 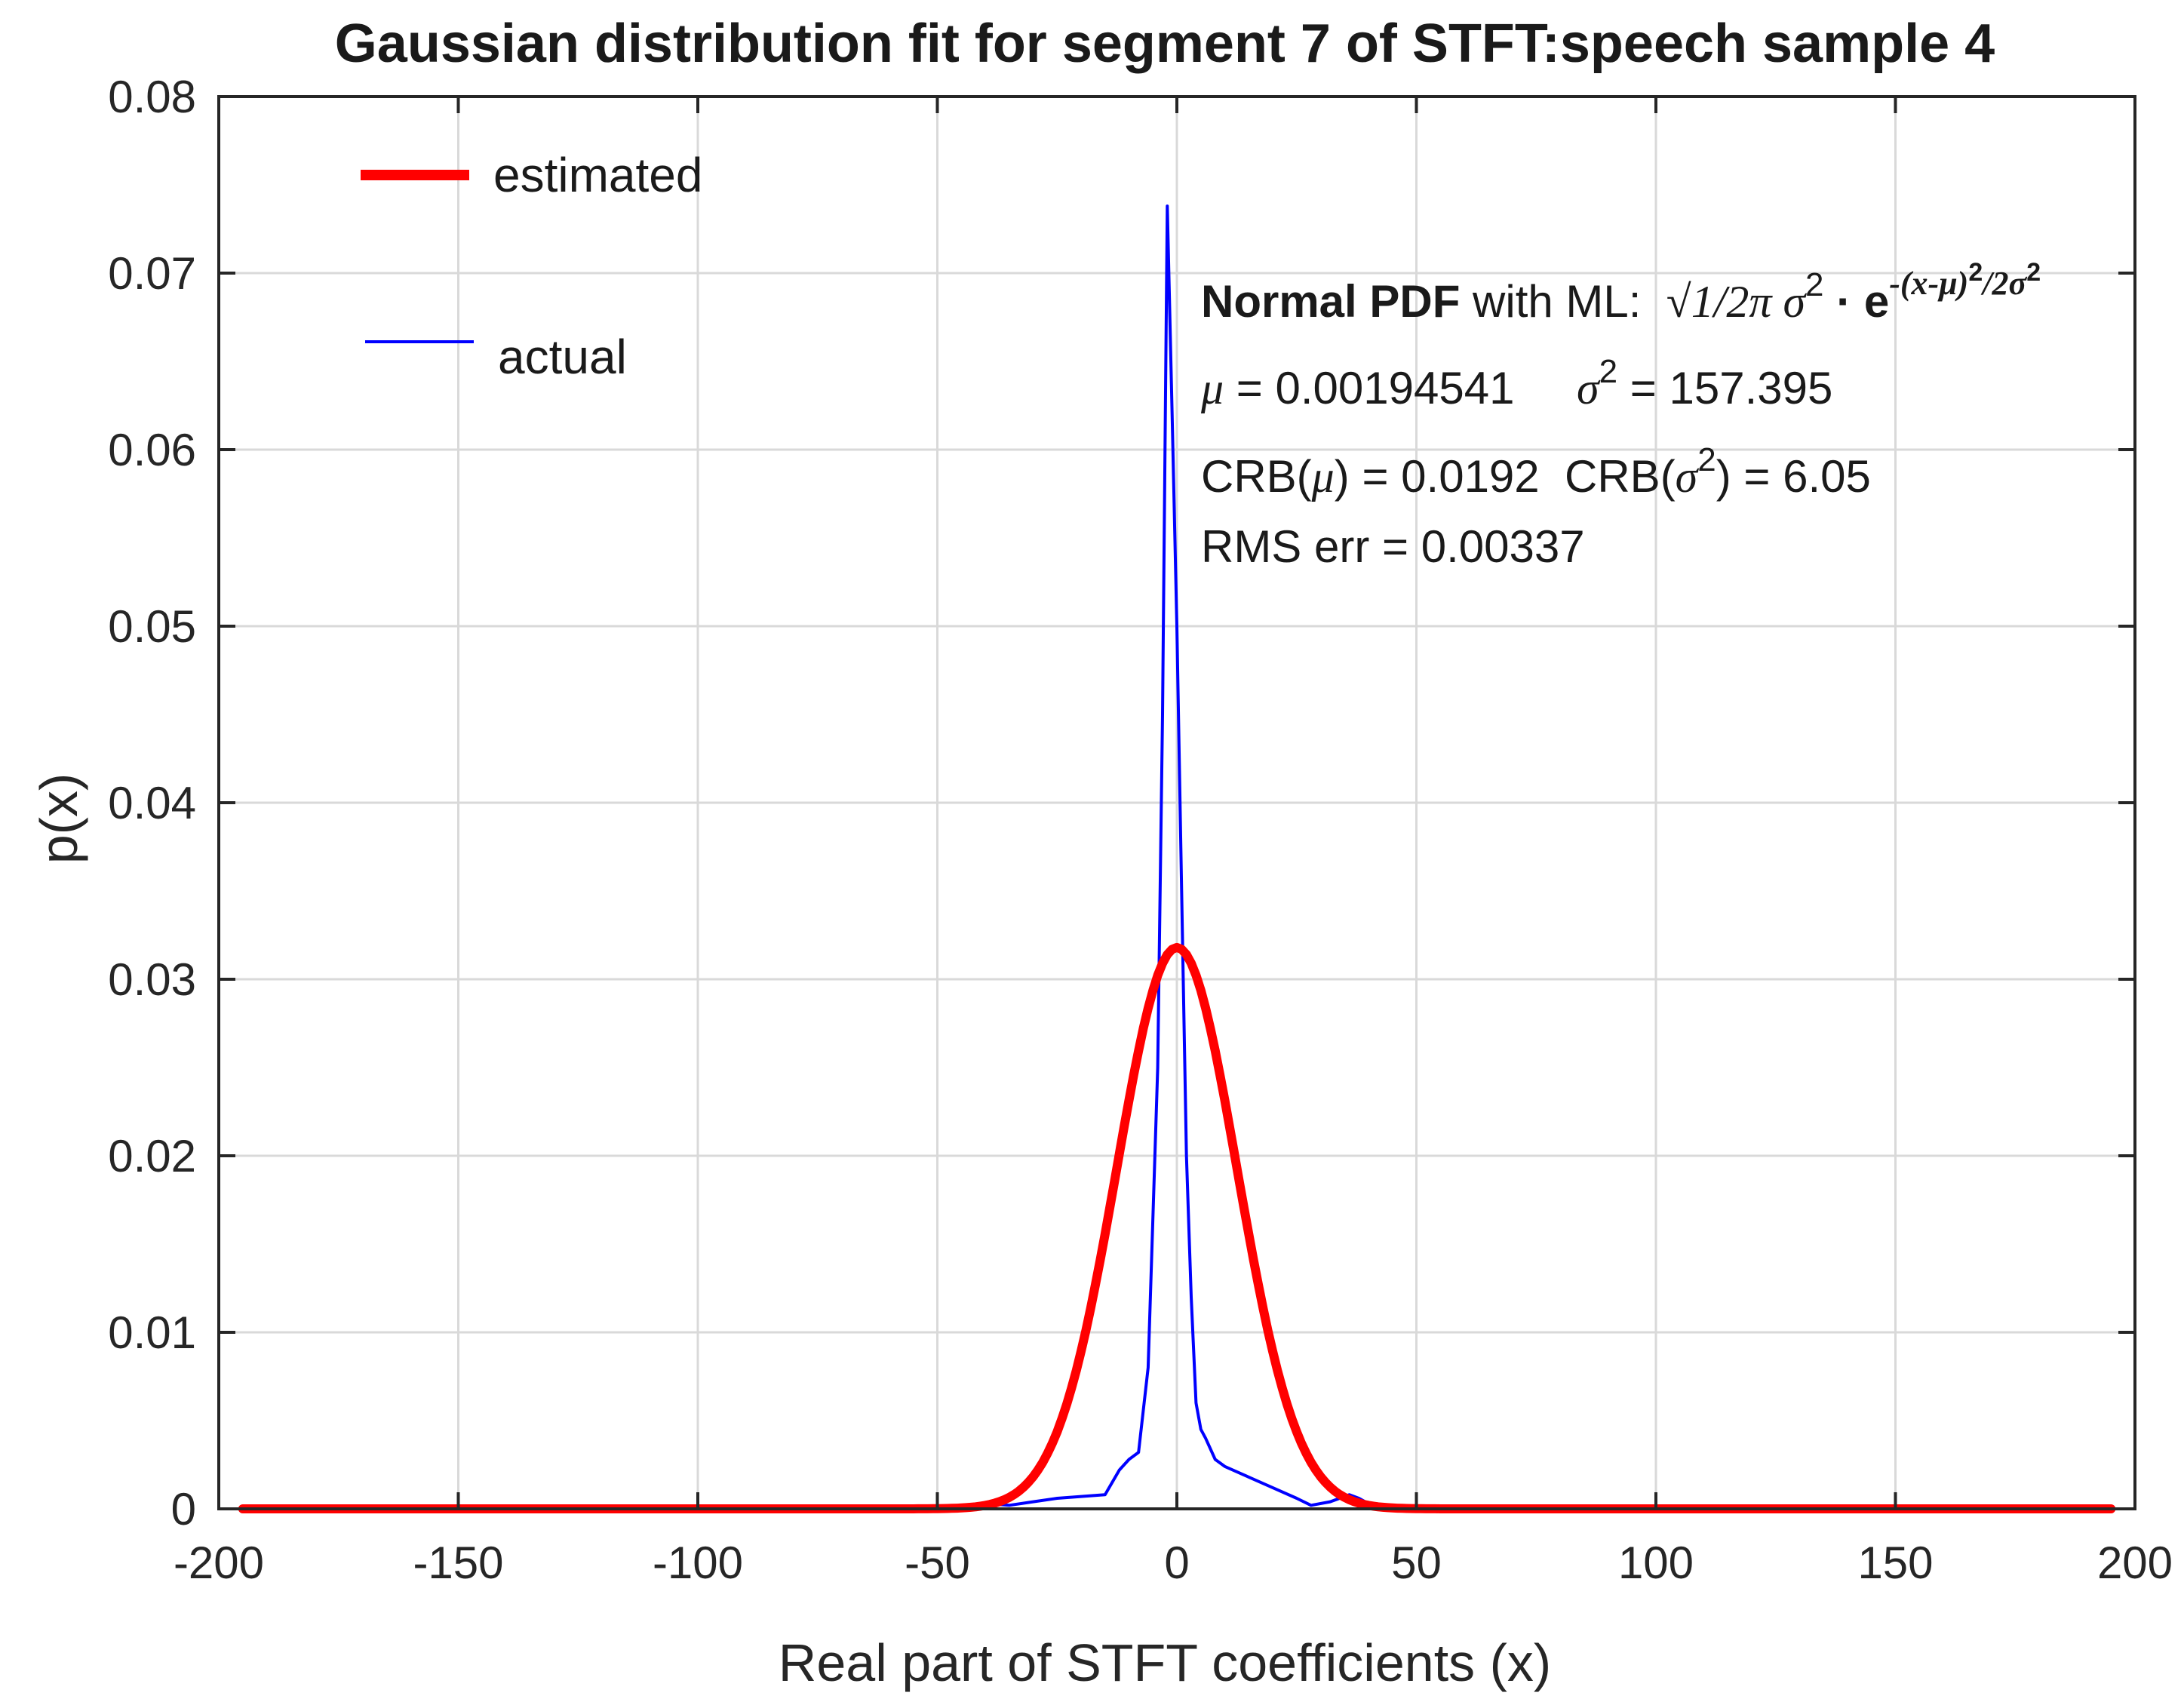 I want to click on legend: estimated actual, so click(x=531, y=266).